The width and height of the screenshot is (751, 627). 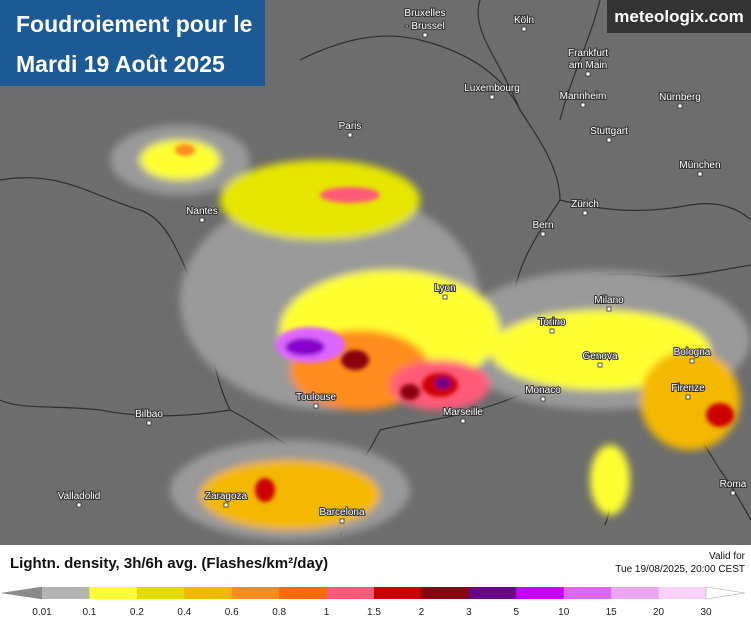 I want to click on place-label: Marseille, so click(x=463, y=412).